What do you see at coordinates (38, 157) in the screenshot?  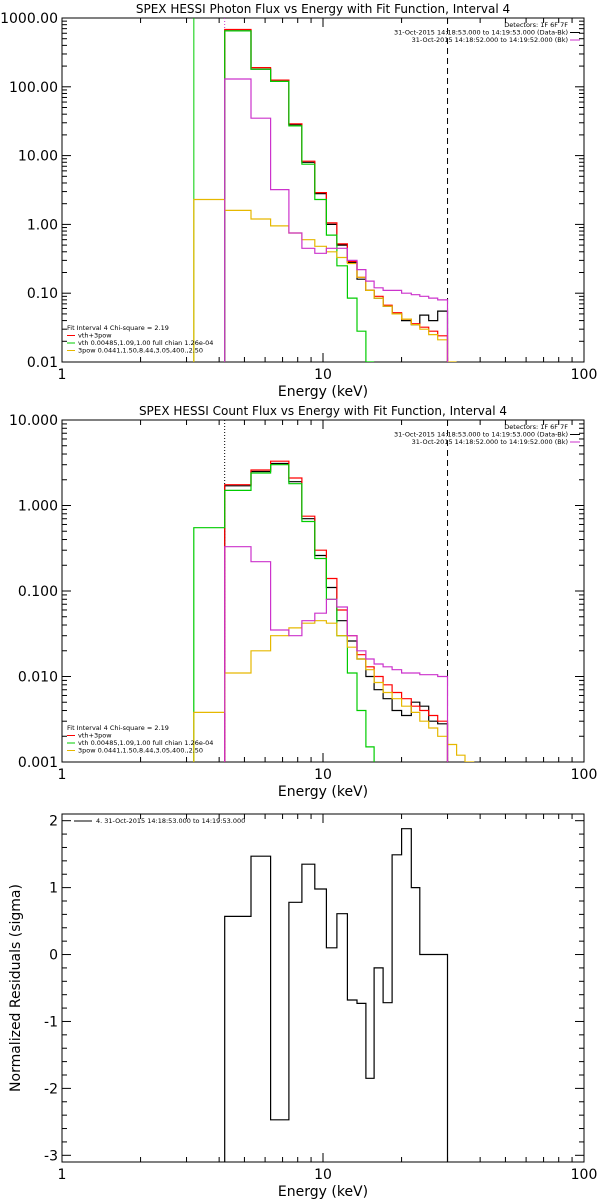 I see `y-tick-label: 10.00` at bounding box center [38, 157].